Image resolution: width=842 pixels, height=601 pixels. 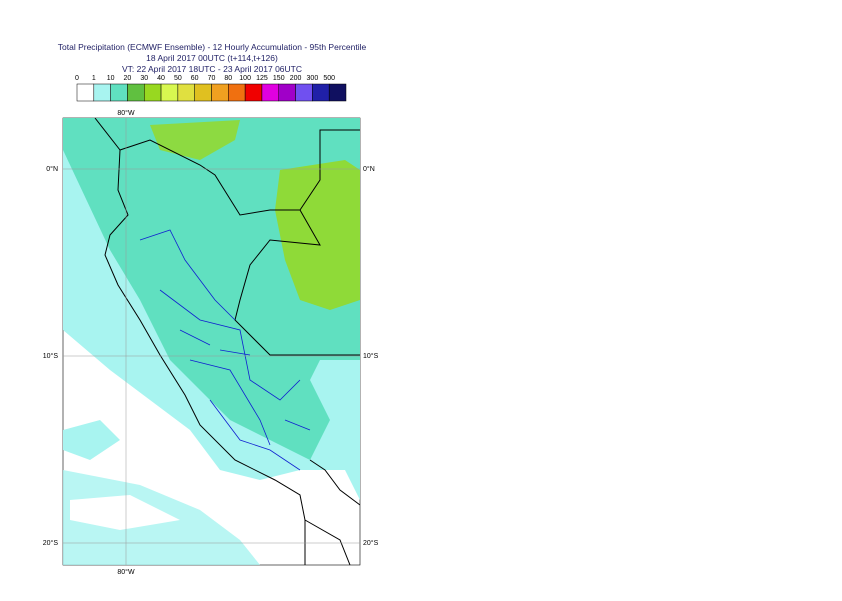 What do you see at coordinates (296, 78) in the screenshot?
I see `legend-label: 200` at bounding box center [296, 78].